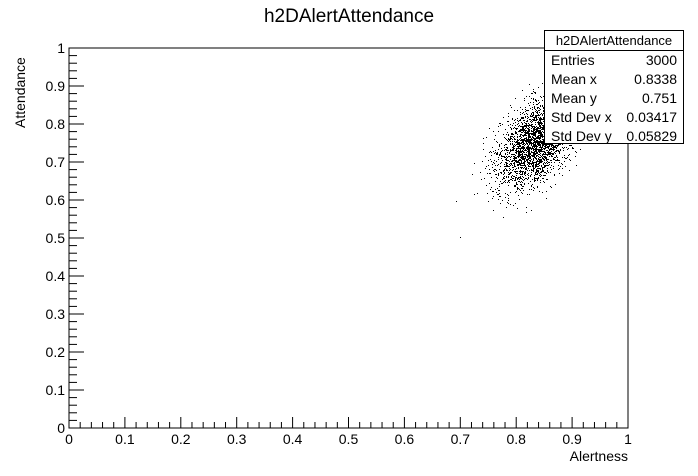 The image size is (698, 476). What do you see at coordinates (20, 92) in the screenshot?
I see `y-axis-label: Attendance` at bounding box center [20, 92].